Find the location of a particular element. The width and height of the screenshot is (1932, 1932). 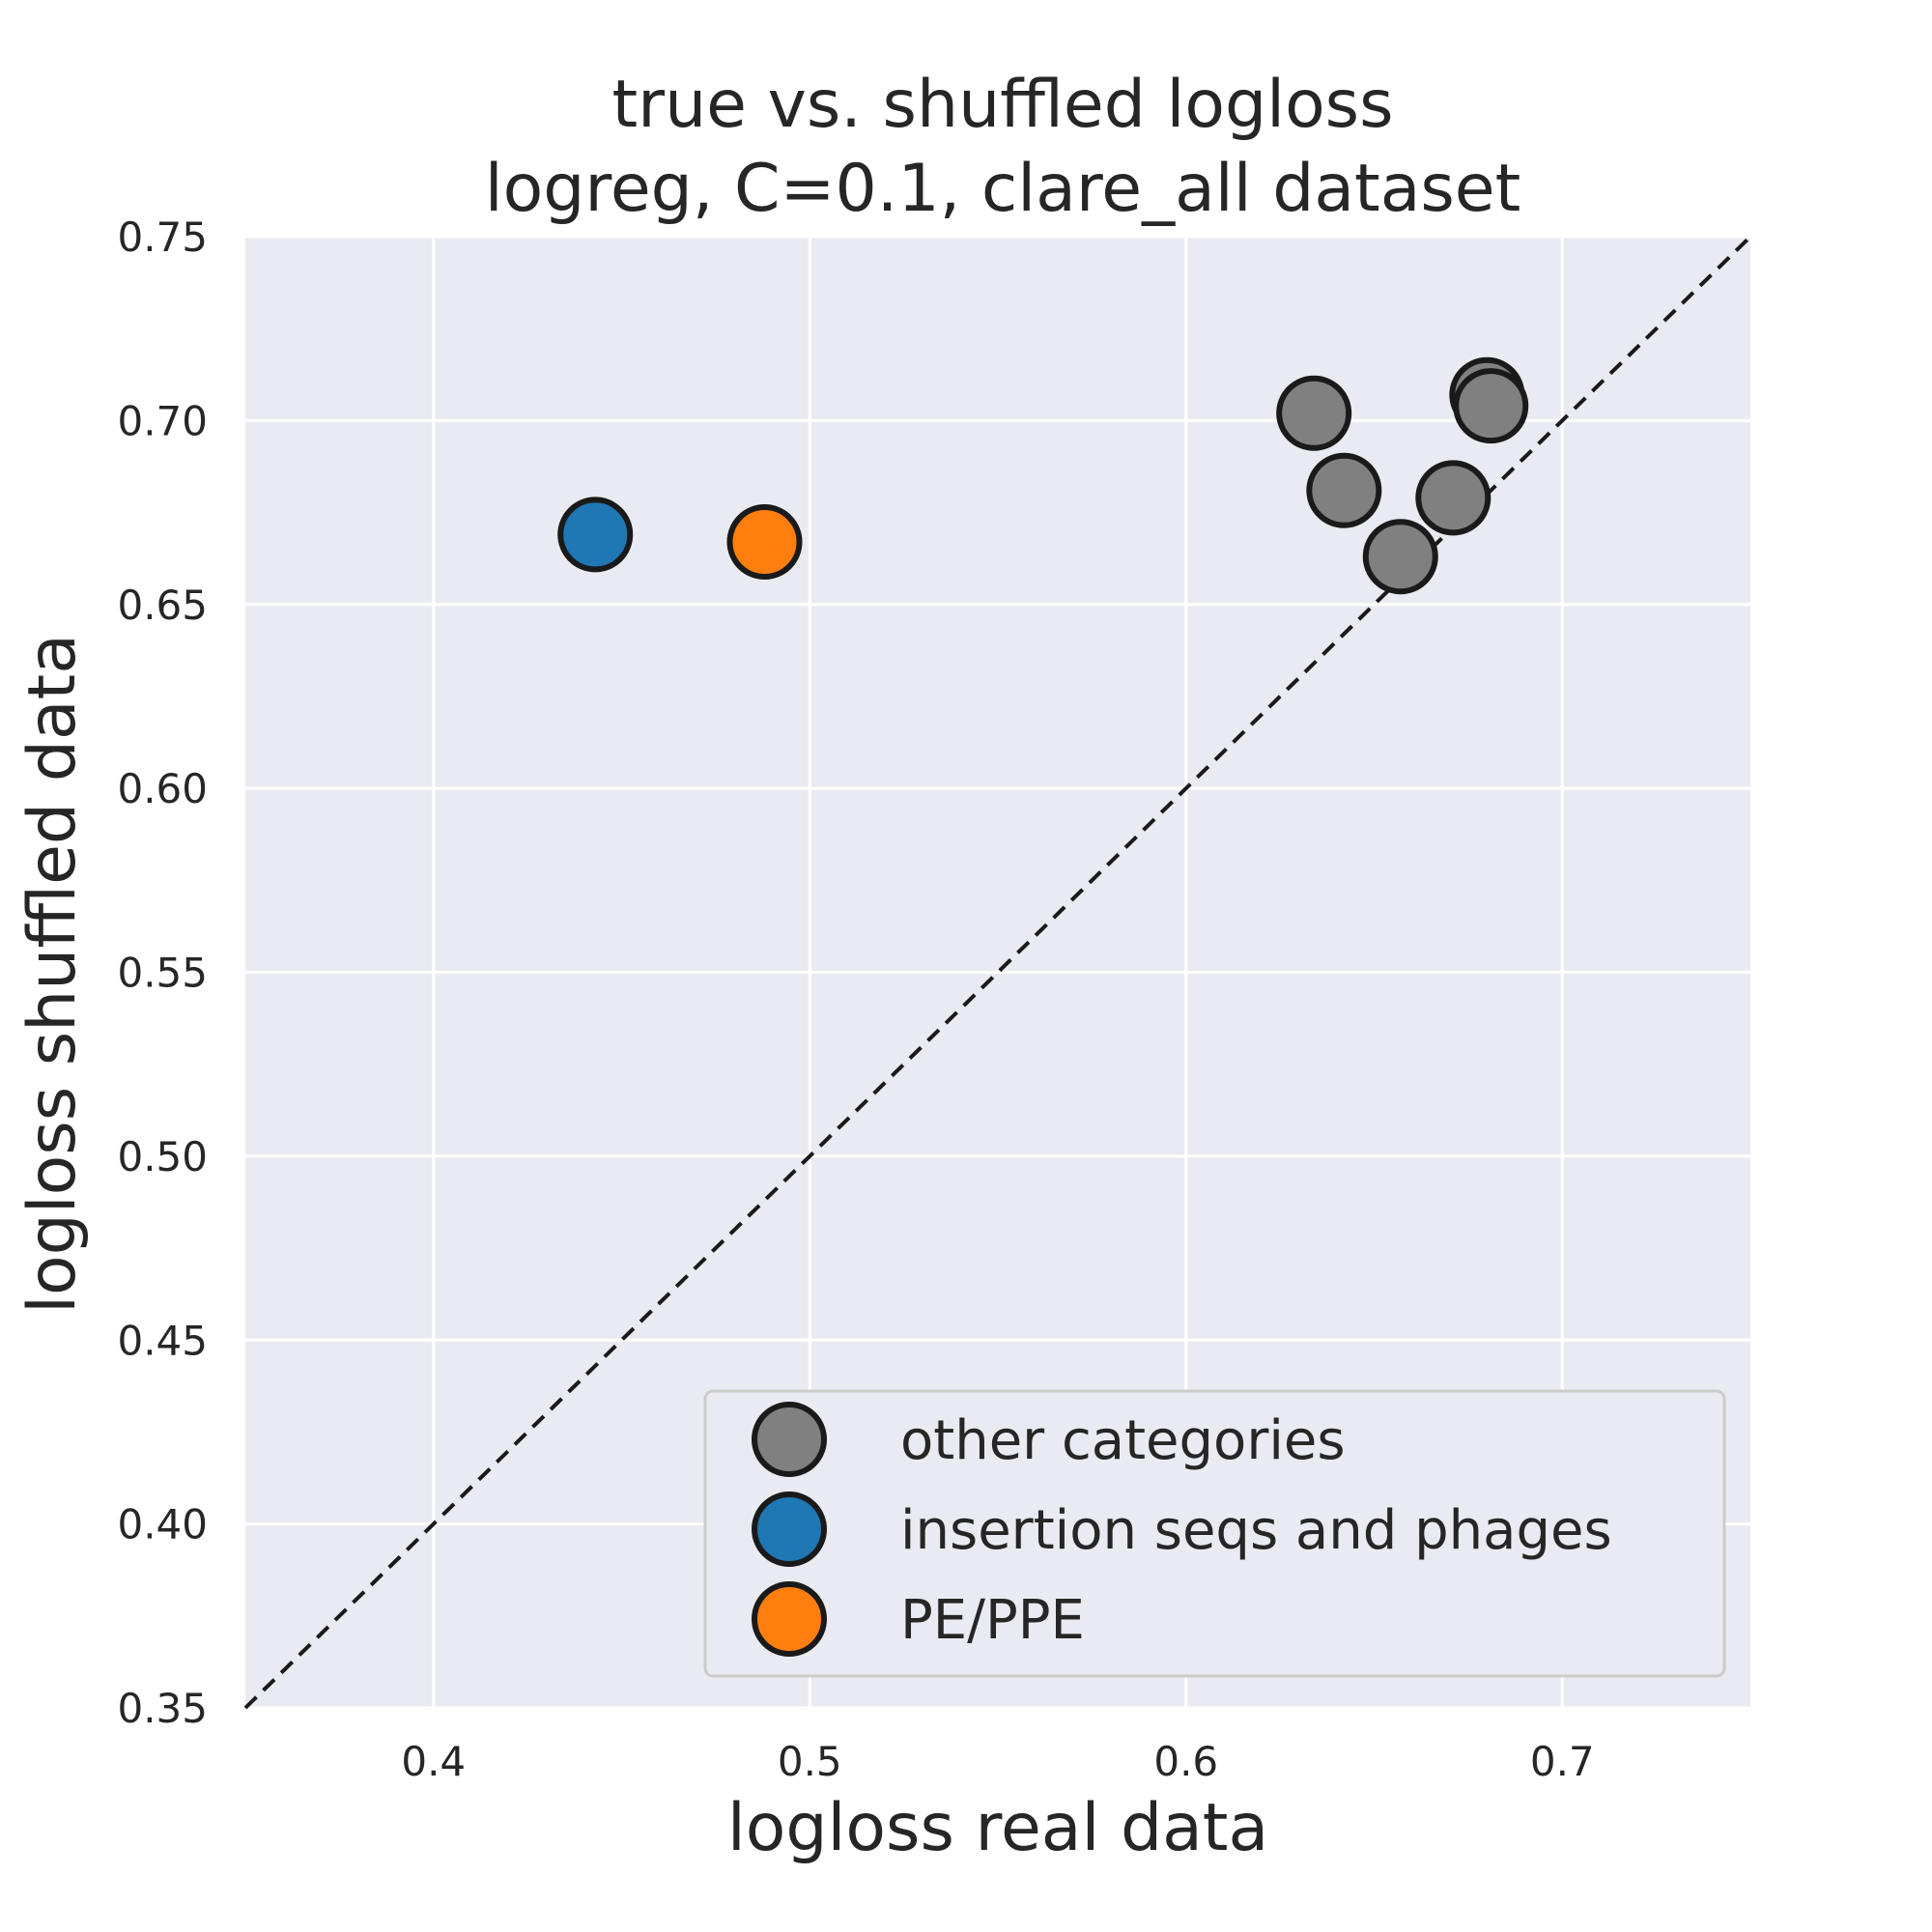

y-axis-label: logloss shuffled data is located at coordinates (52, 974).